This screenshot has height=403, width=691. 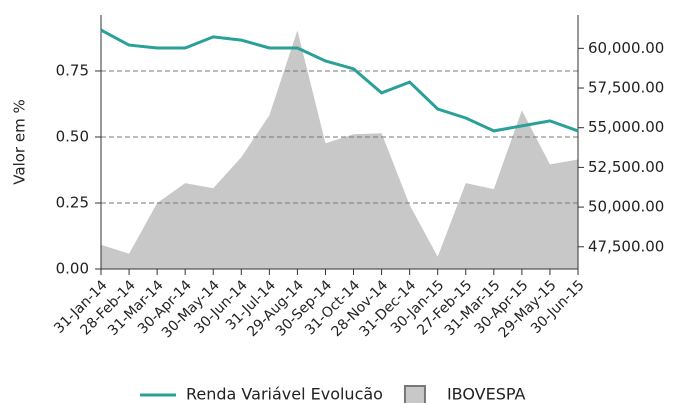 I want to click on legend-label: IBOVESPA, so click(x=486, y=394).